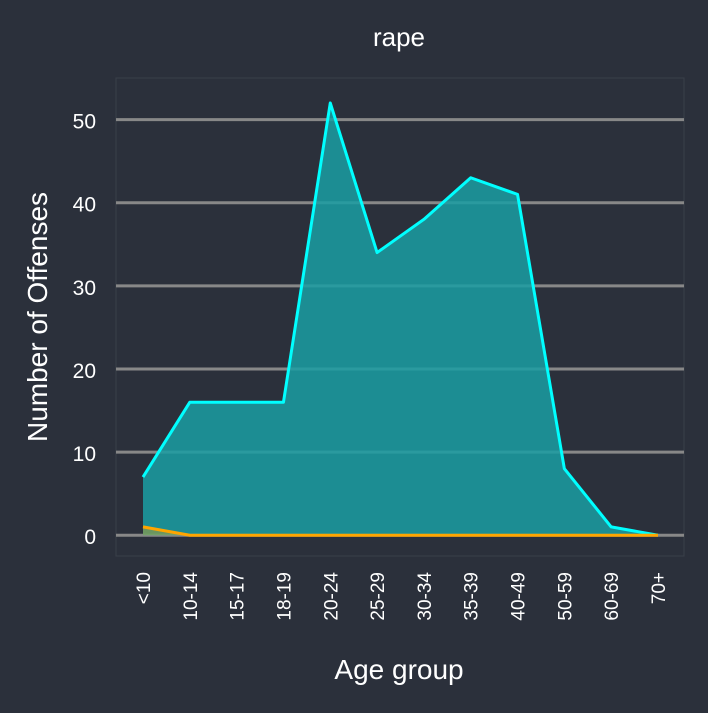 This screenshot has width=708, height=713. I want to click on x-tick-label: 18-19, so click(284, 596).